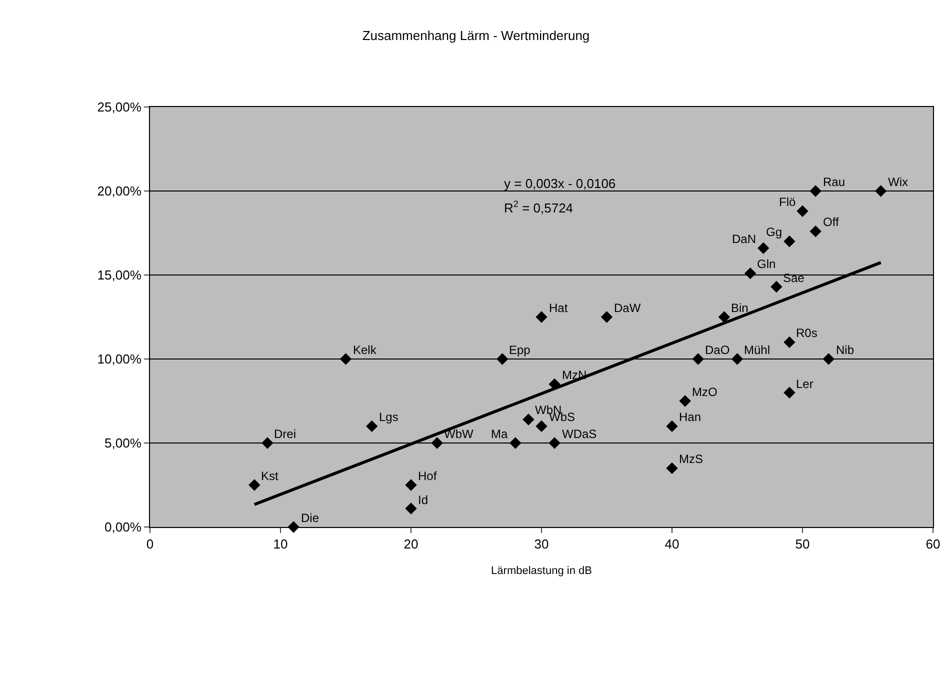 Image resolution: width=952 pixels, height=684 pixels. Describe the element at coordinates (794, 278) in the screenshot. I see `annotation: Sae` at that location.